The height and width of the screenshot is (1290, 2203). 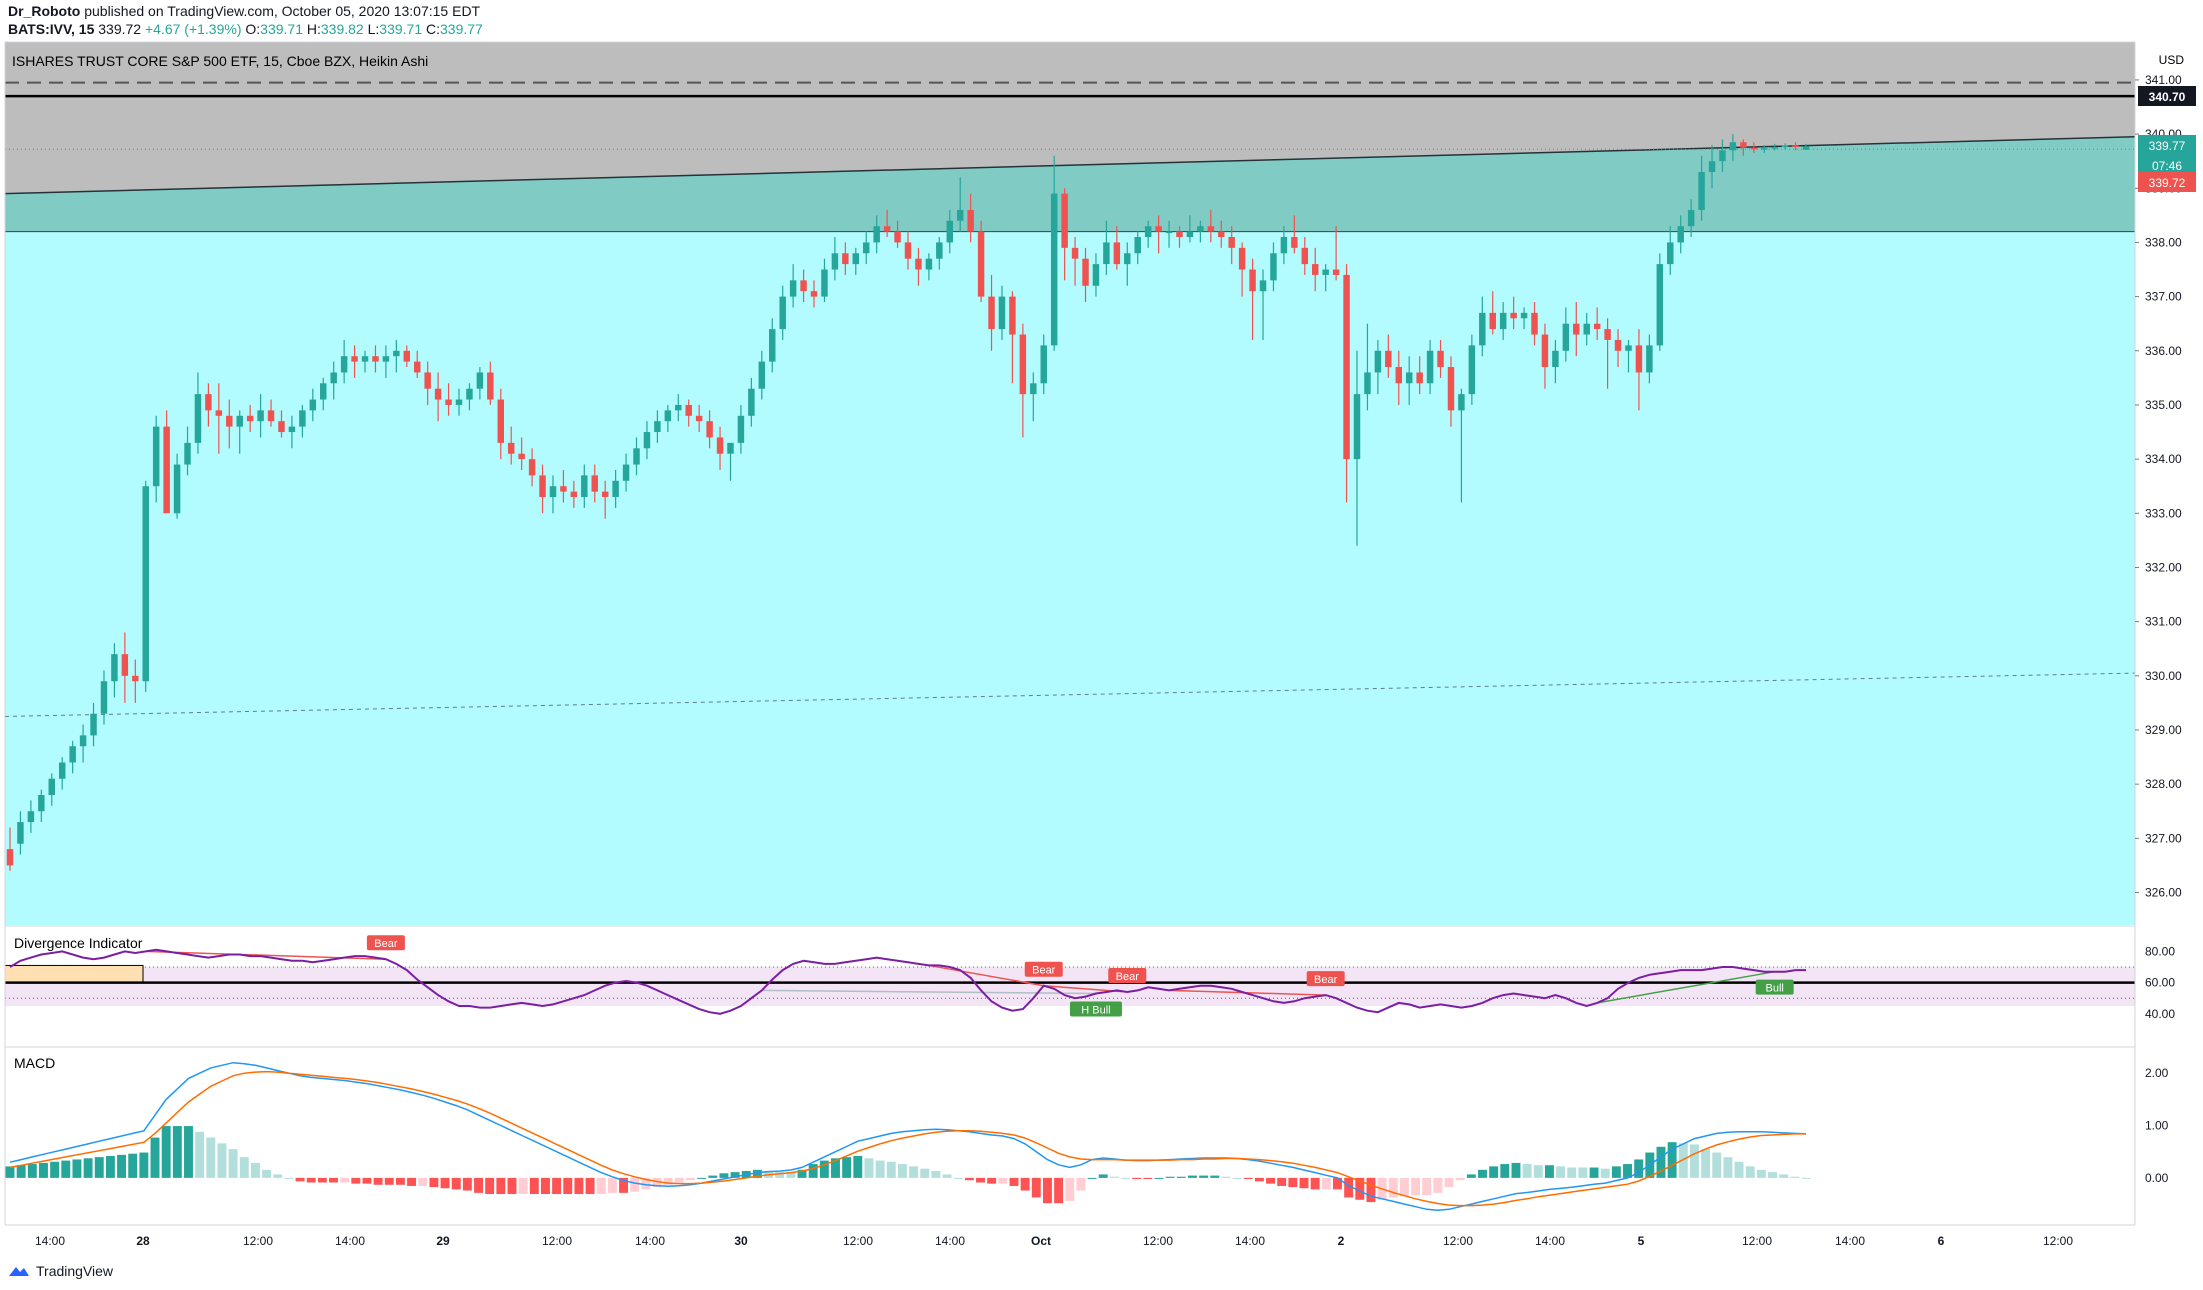 I want to click on time-tick-label: 2, so click(x=1341, y=1241).